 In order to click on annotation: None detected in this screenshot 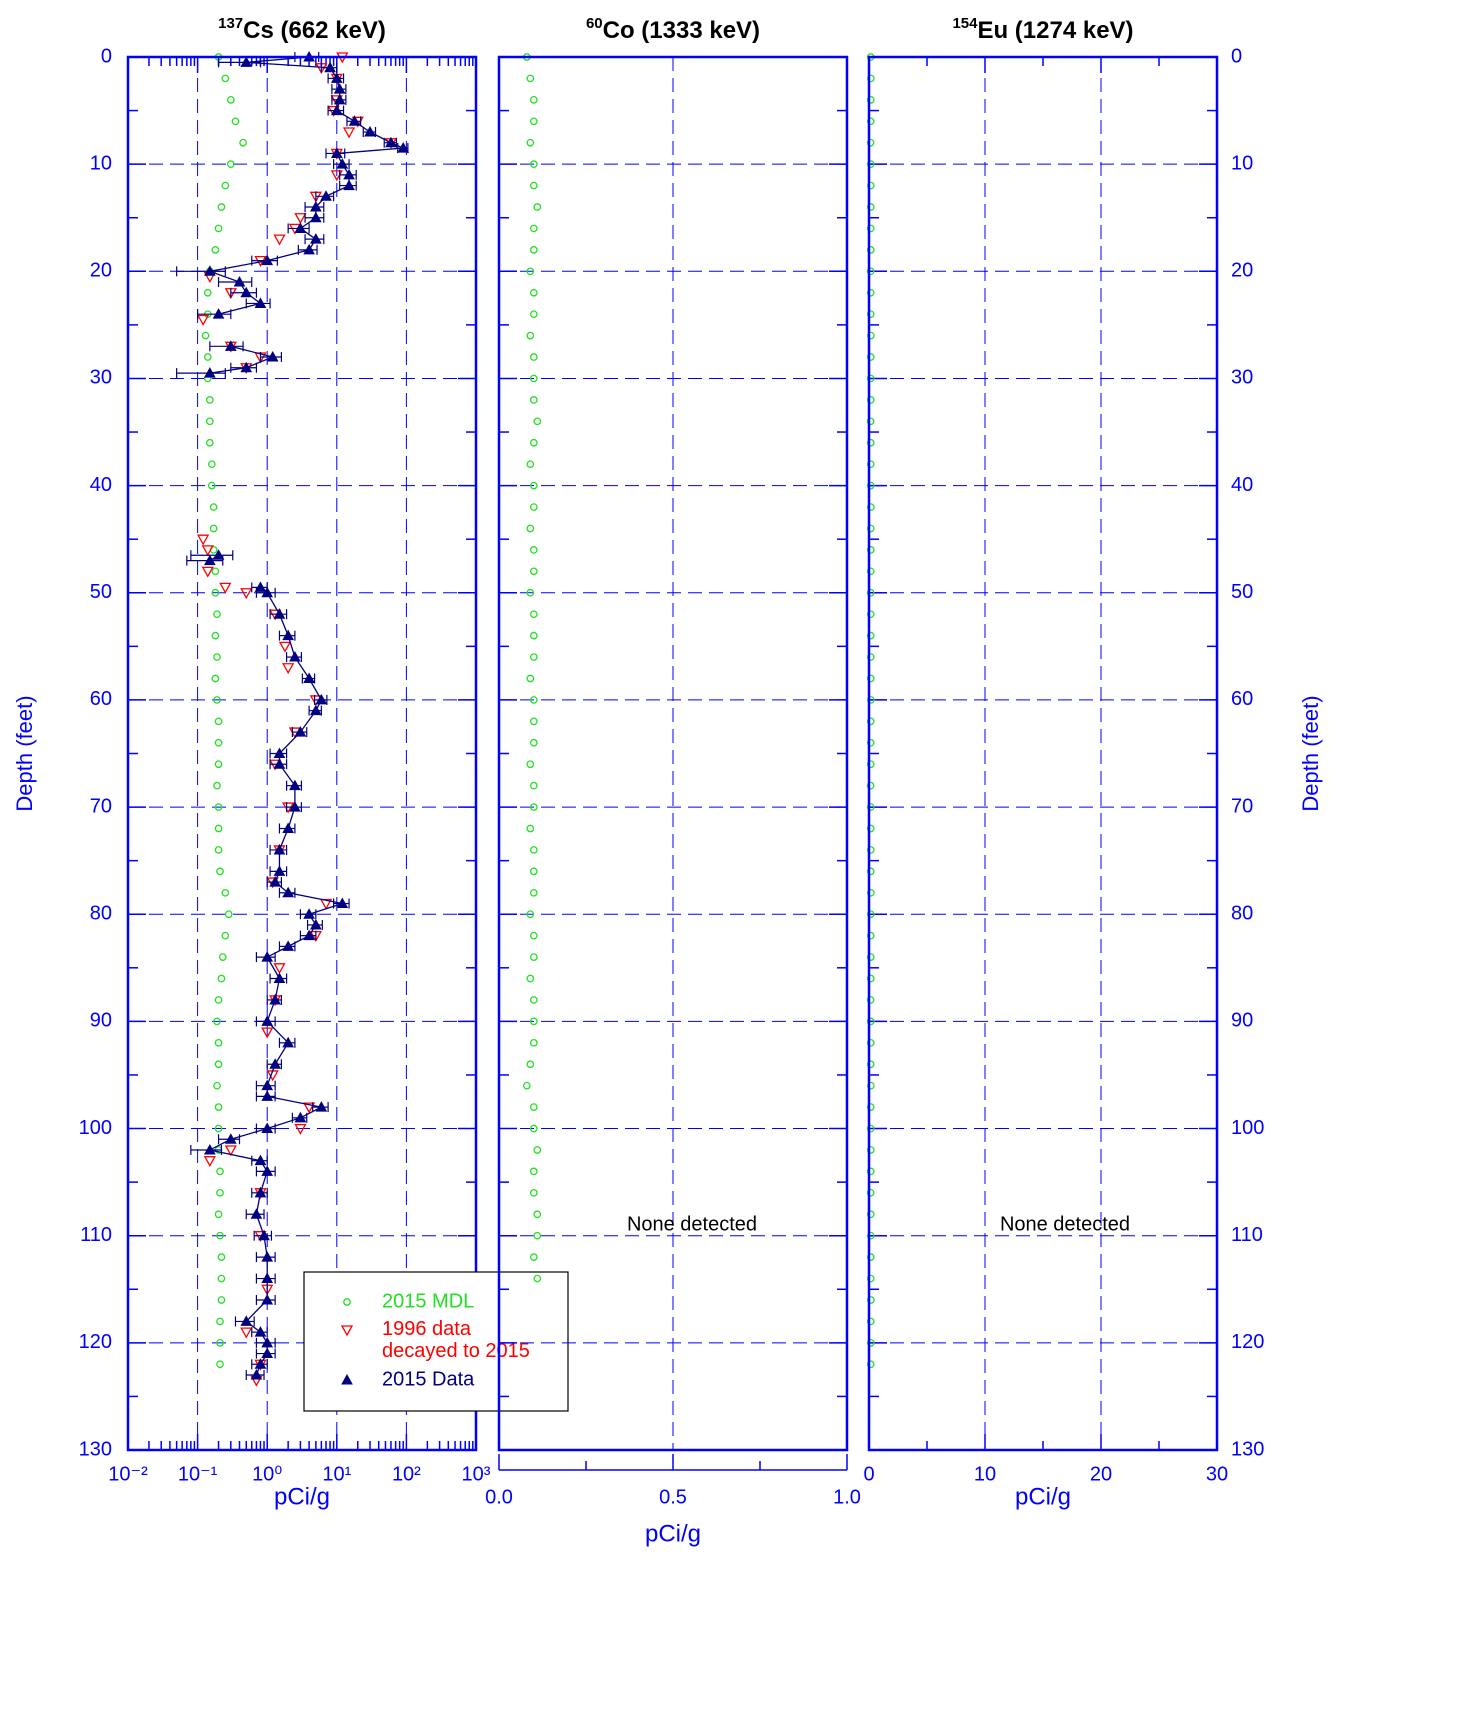, I will do `click(692, 1224)`.